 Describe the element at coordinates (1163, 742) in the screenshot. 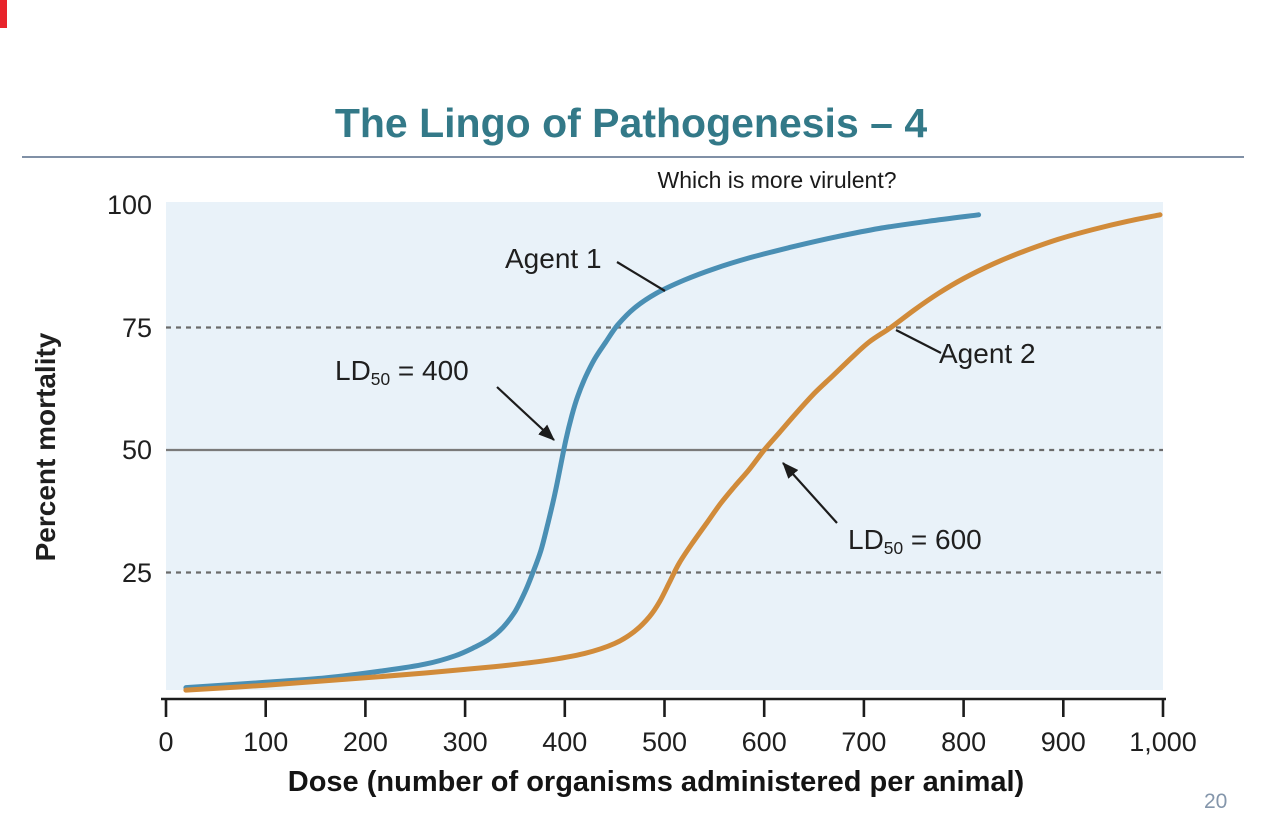

I see `x-tick-label: 1,000` at that location.